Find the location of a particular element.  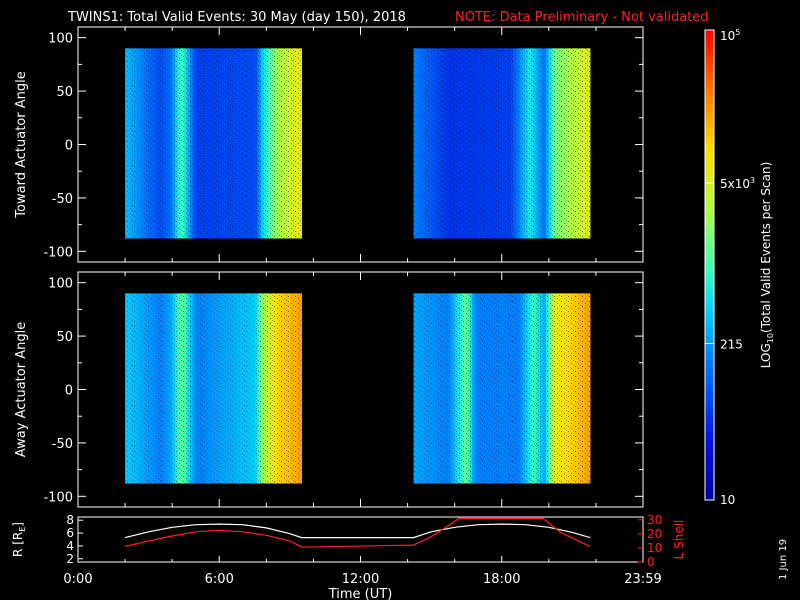

x-tick-label: 12:00 is located at coordinates (360, 579).